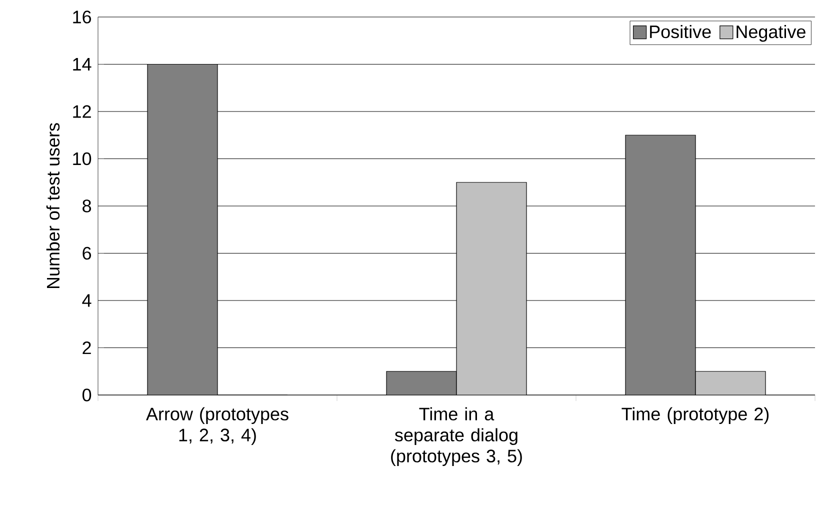 The width and height of the screenshot is (821, 516). Describe the element at coordinates (82, 64) in the screenshot. I see `y-tick-label: 14` at that location.